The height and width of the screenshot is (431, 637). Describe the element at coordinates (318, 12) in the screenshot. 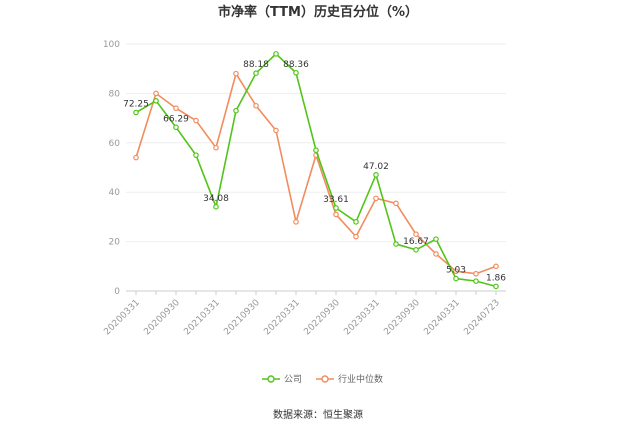

I see `chart-title: 市净率（TTM）历史百分位（%）` at that location.